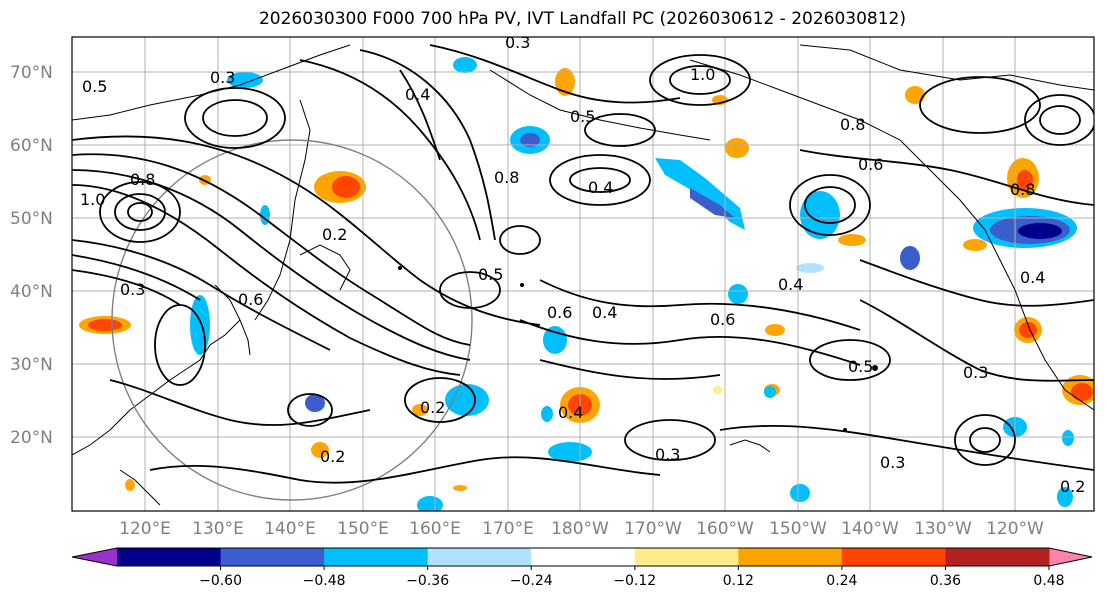 Image resolution: width=1105 pixels, height=604 pixels. What do you see at coordinates (798, 529) in the screenshot?
I see `lon-label-150w: 150°W` at bounding box center [798, 529].